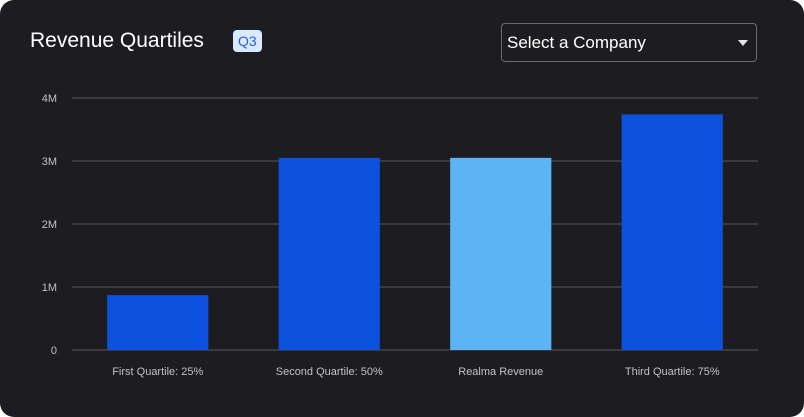  What do you see at coordinates (49, 99) in the screenshot?
I see `y-tick-label: 4M` at bounding box center [49, 99].